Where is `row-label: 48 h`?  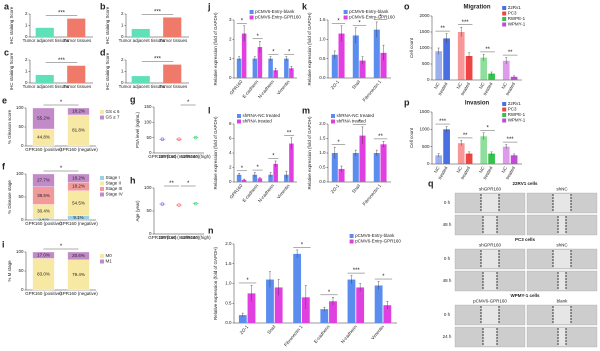 row-label: 48 h is located at coordinates (447, 224).